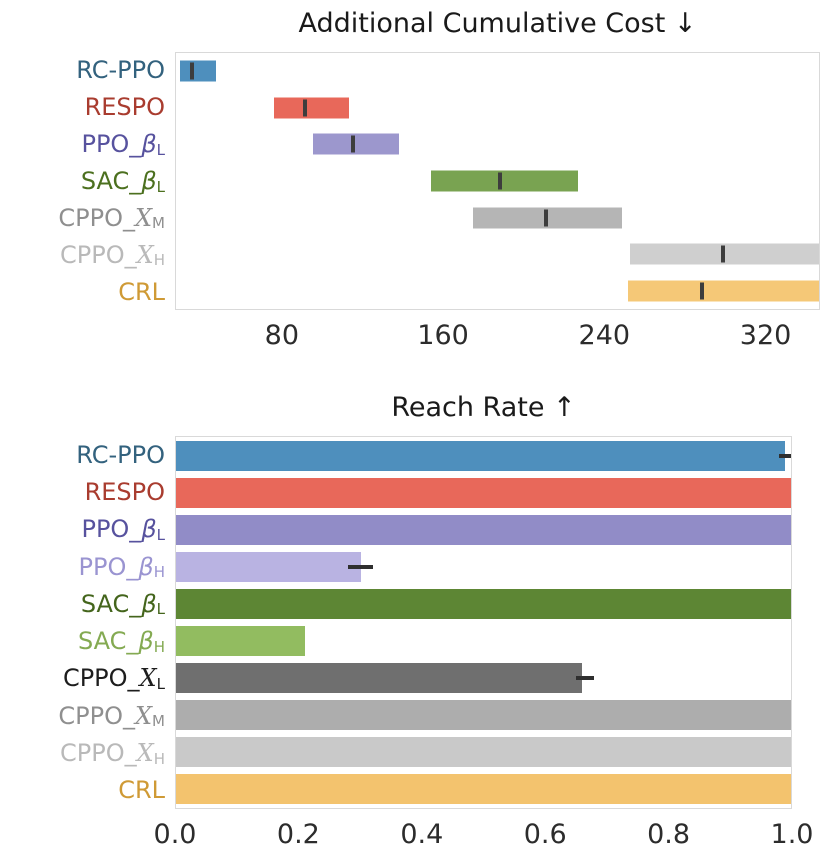  I want to click on x-tick-label: 0.0, so click(175, 834).